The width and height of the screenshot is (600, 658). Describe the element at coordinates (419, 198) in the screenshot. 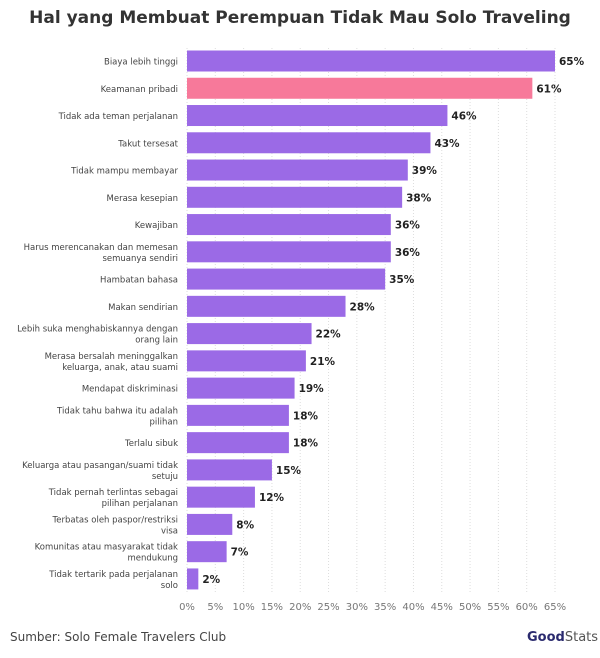

I see `data-label: 38%` at that location.